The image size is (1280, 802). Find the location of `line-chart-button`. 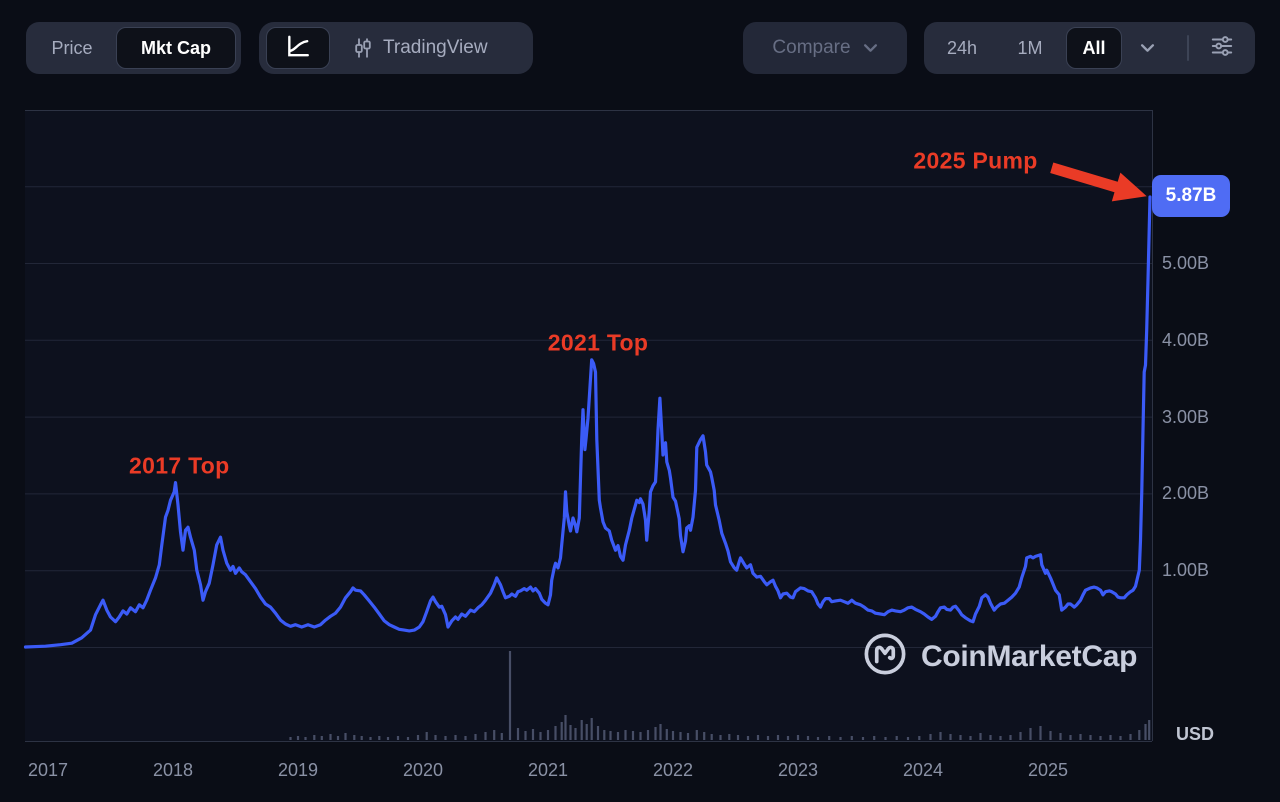

line-chart-button is located at coordinates (298, 48).